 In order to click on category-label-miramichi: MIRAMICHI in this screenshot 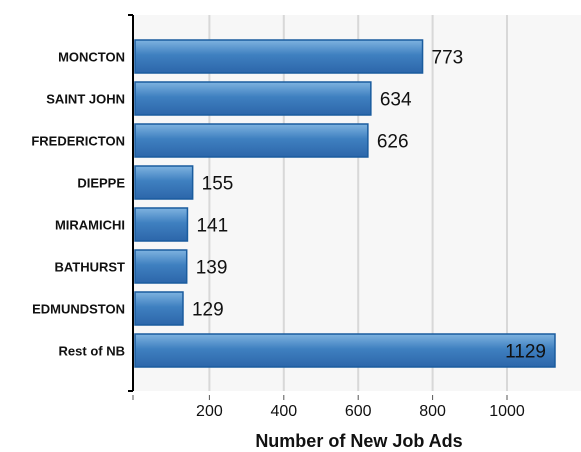, I will do `click(90, 225)`.